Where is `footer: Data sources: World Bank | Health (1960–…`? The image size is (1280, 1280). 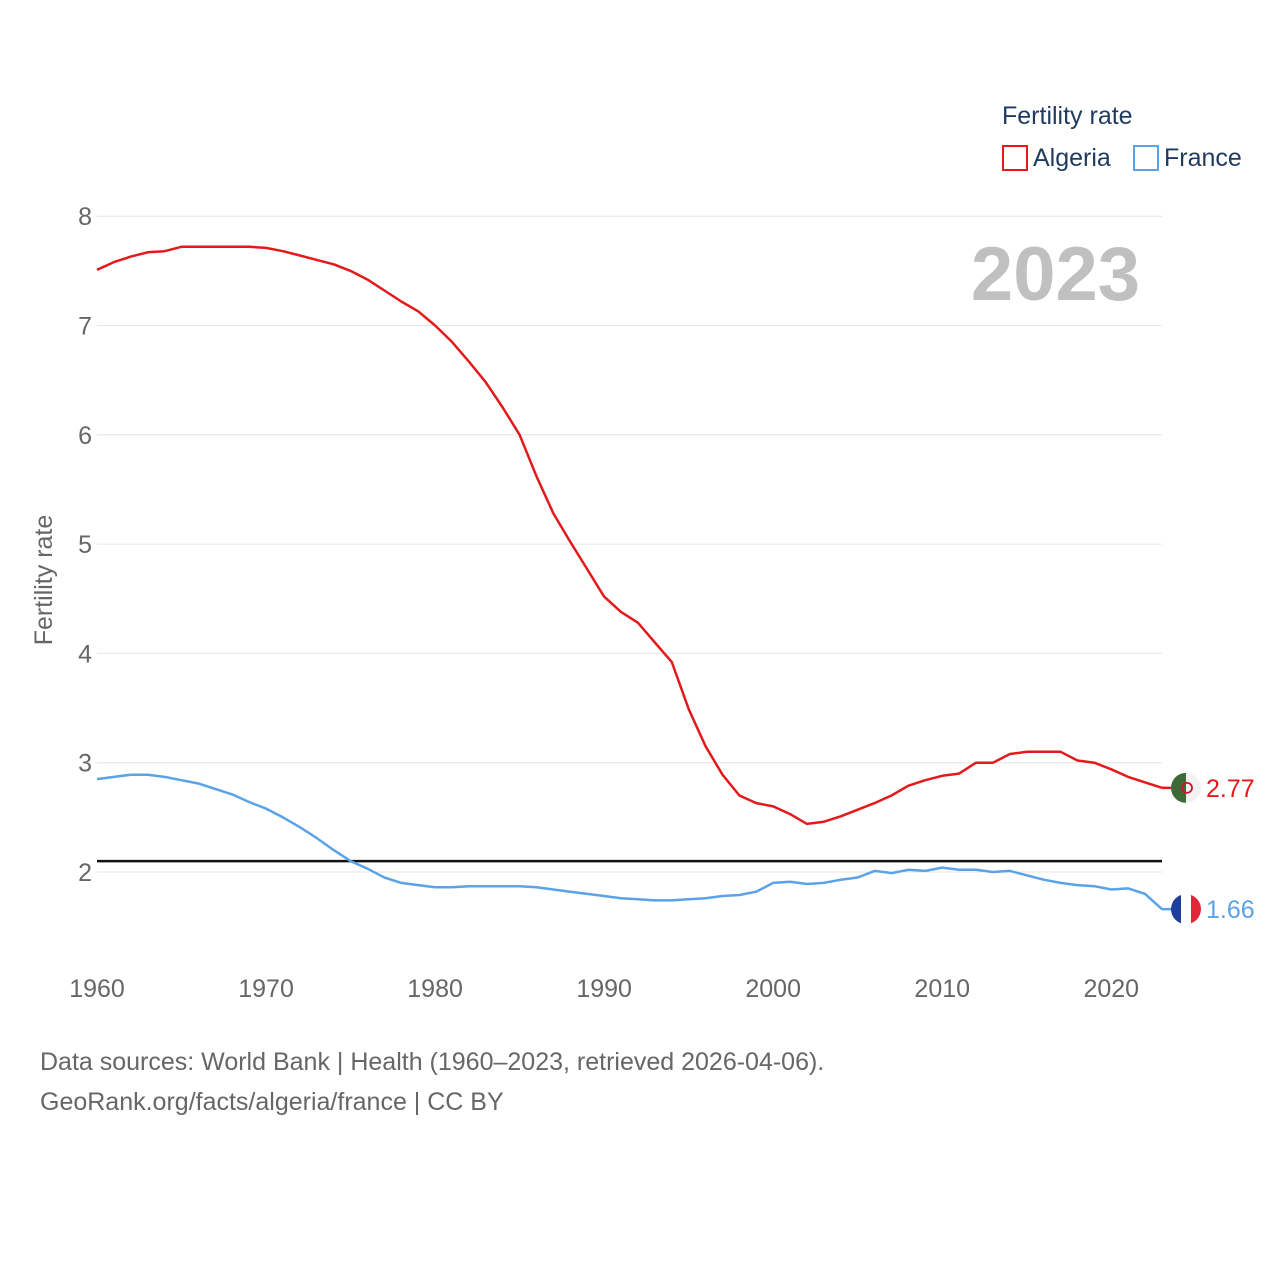
footer: Data sources: World Bank | Health (1960–… is located at coordinates (432, 1082).